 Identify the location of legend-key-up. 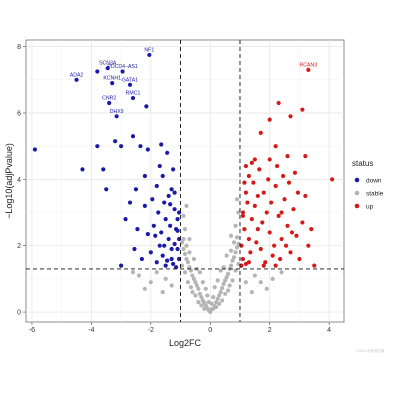
(357, 206).